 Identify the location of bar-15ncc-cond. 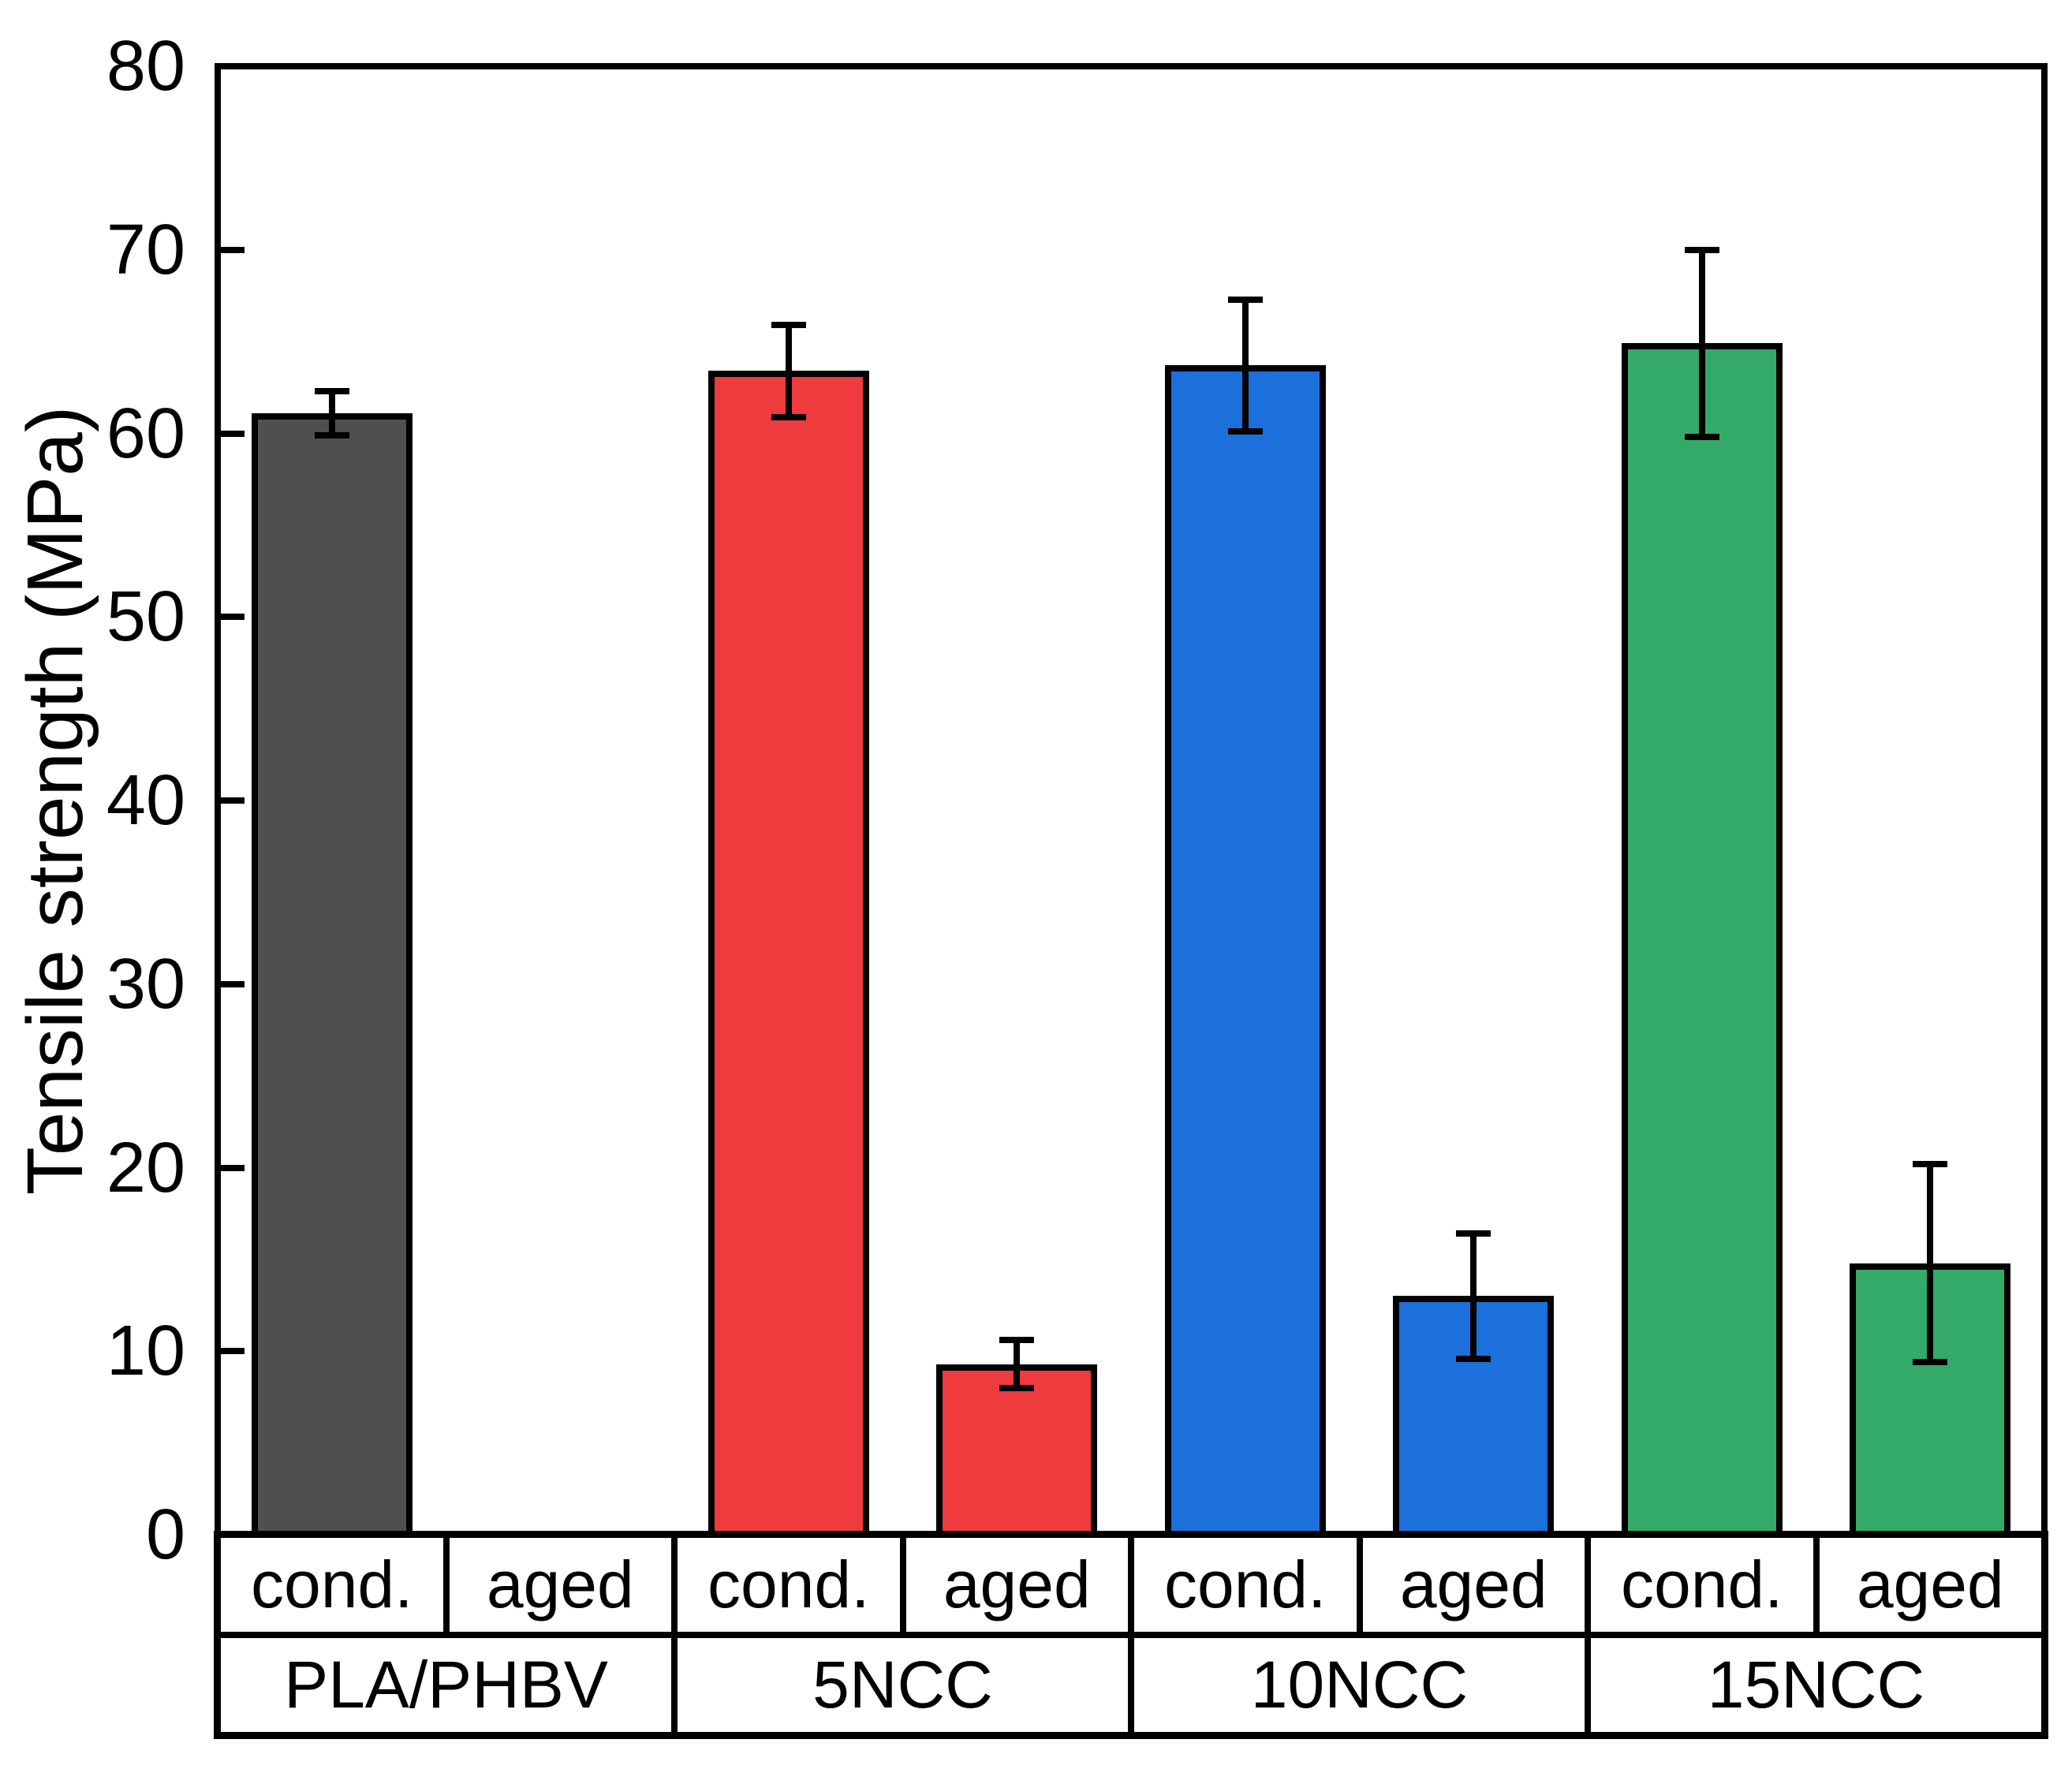
(1702, 939).